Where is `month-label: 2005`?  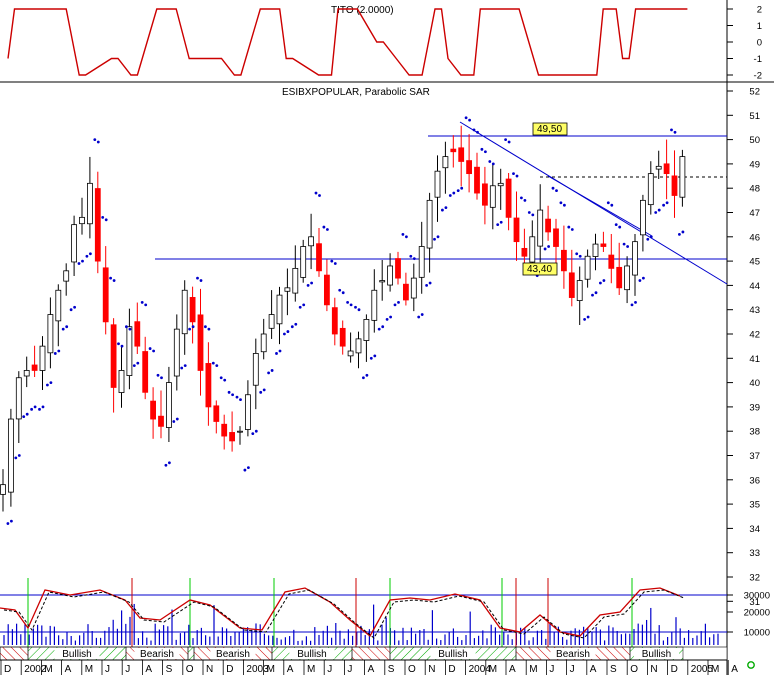
month-label: 2005 is located at coordinates (702, 669).